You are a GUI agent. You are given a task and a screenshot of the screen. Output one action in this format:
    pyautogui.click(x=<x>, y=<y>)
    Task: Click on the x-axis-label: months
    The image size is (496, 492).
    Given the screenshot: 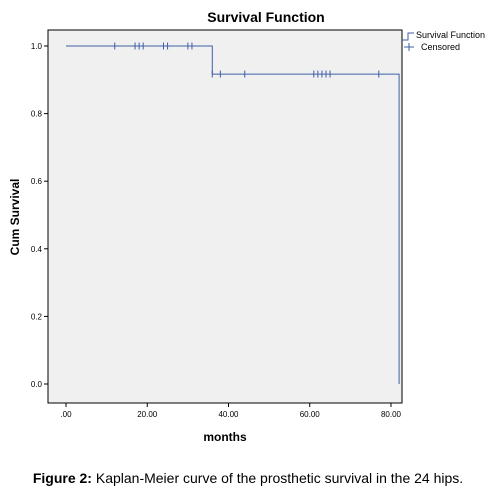 What is the action you would take?
    pyautogui.click(x=225, y=437)
    